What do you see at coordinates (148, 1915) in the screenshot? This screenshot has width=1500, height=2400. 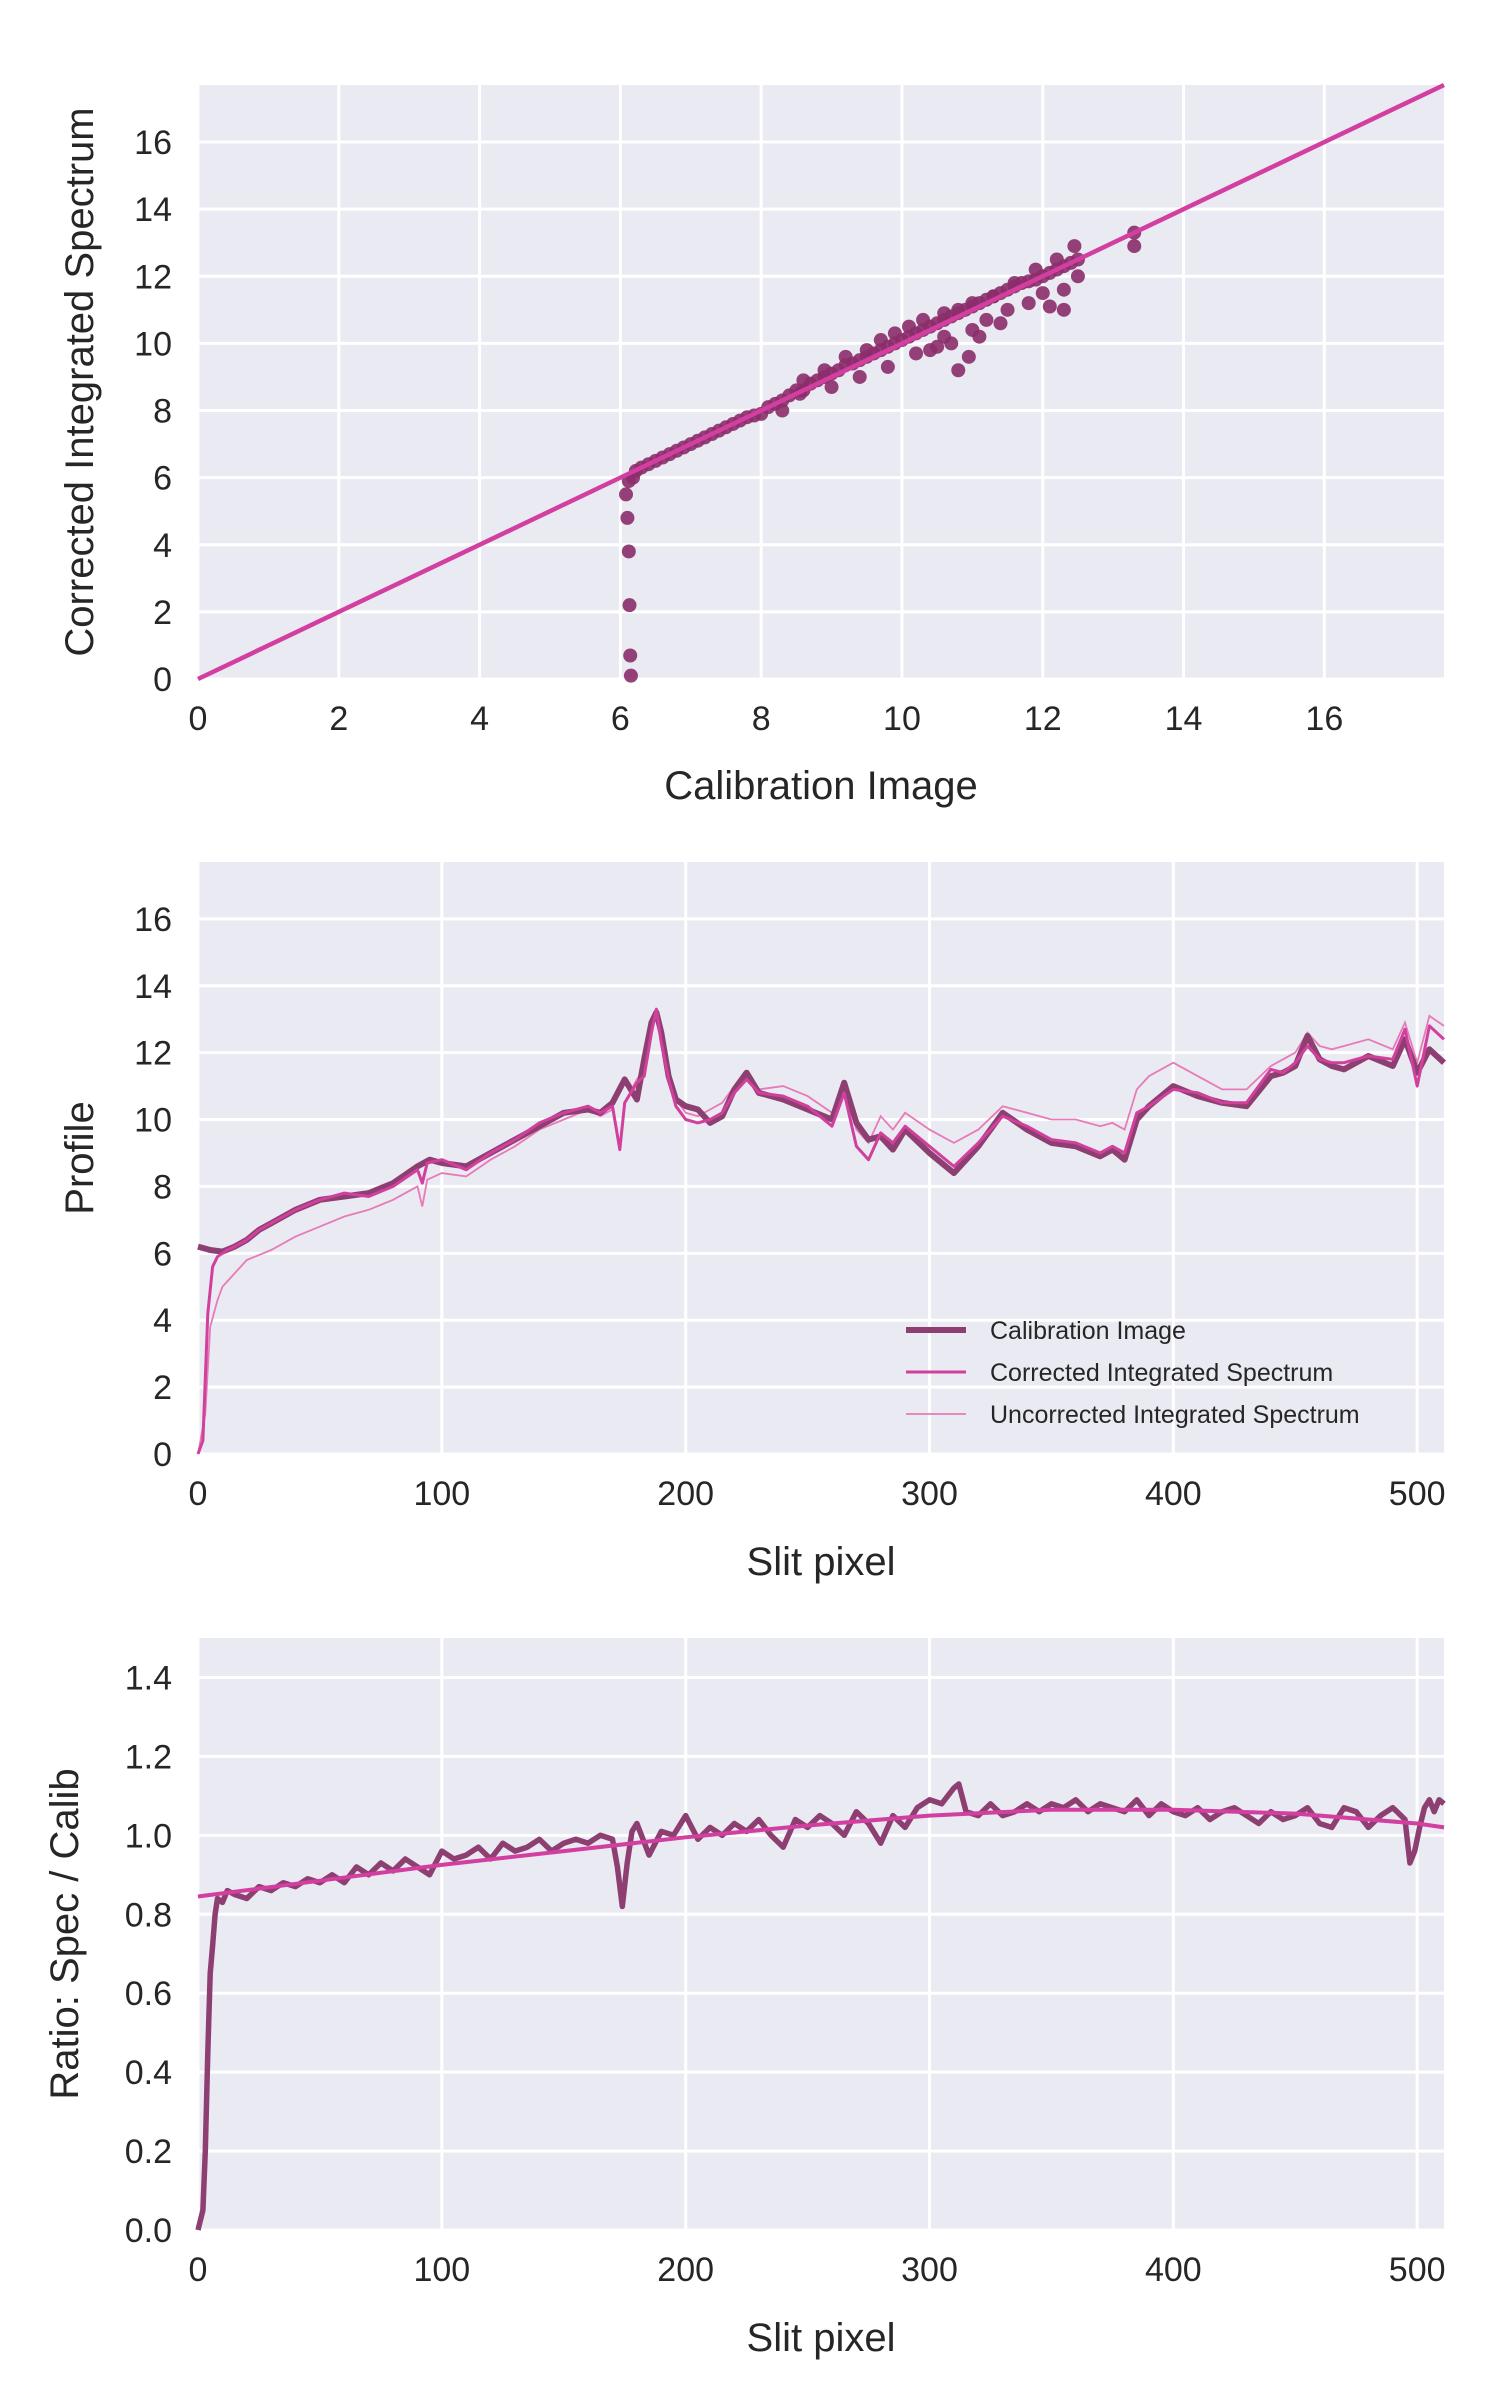 I see `y-tick-label: 0.8` at bounding box center [148, 1915].